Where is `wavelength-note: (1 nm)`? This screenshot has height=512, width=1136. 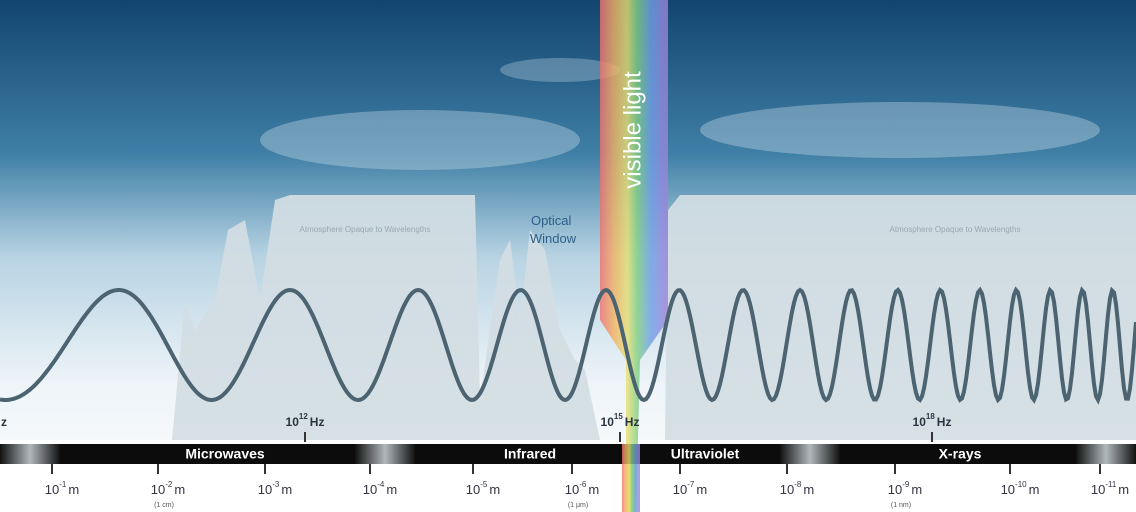 wavelength-note: (1 nm) is located at coordinates (901, 505).